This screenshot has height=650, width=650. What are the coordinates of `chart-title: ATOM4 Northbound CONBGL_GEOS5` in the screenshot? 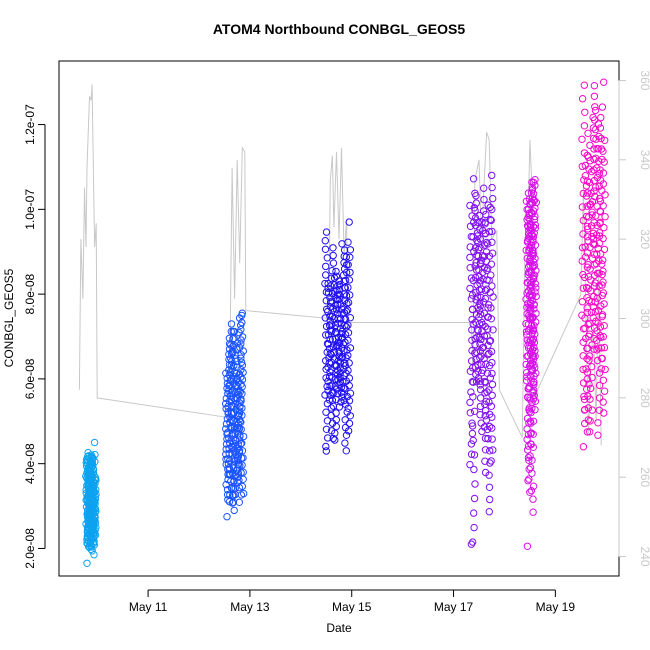 It's located at (339, 29).